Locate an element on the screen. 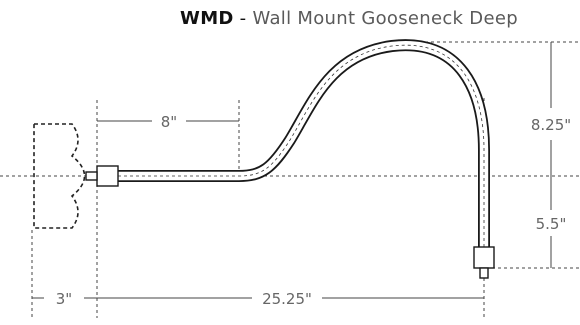 This screenshot has height=325, width=580. mount-stud is located at coordinates (91, 176).